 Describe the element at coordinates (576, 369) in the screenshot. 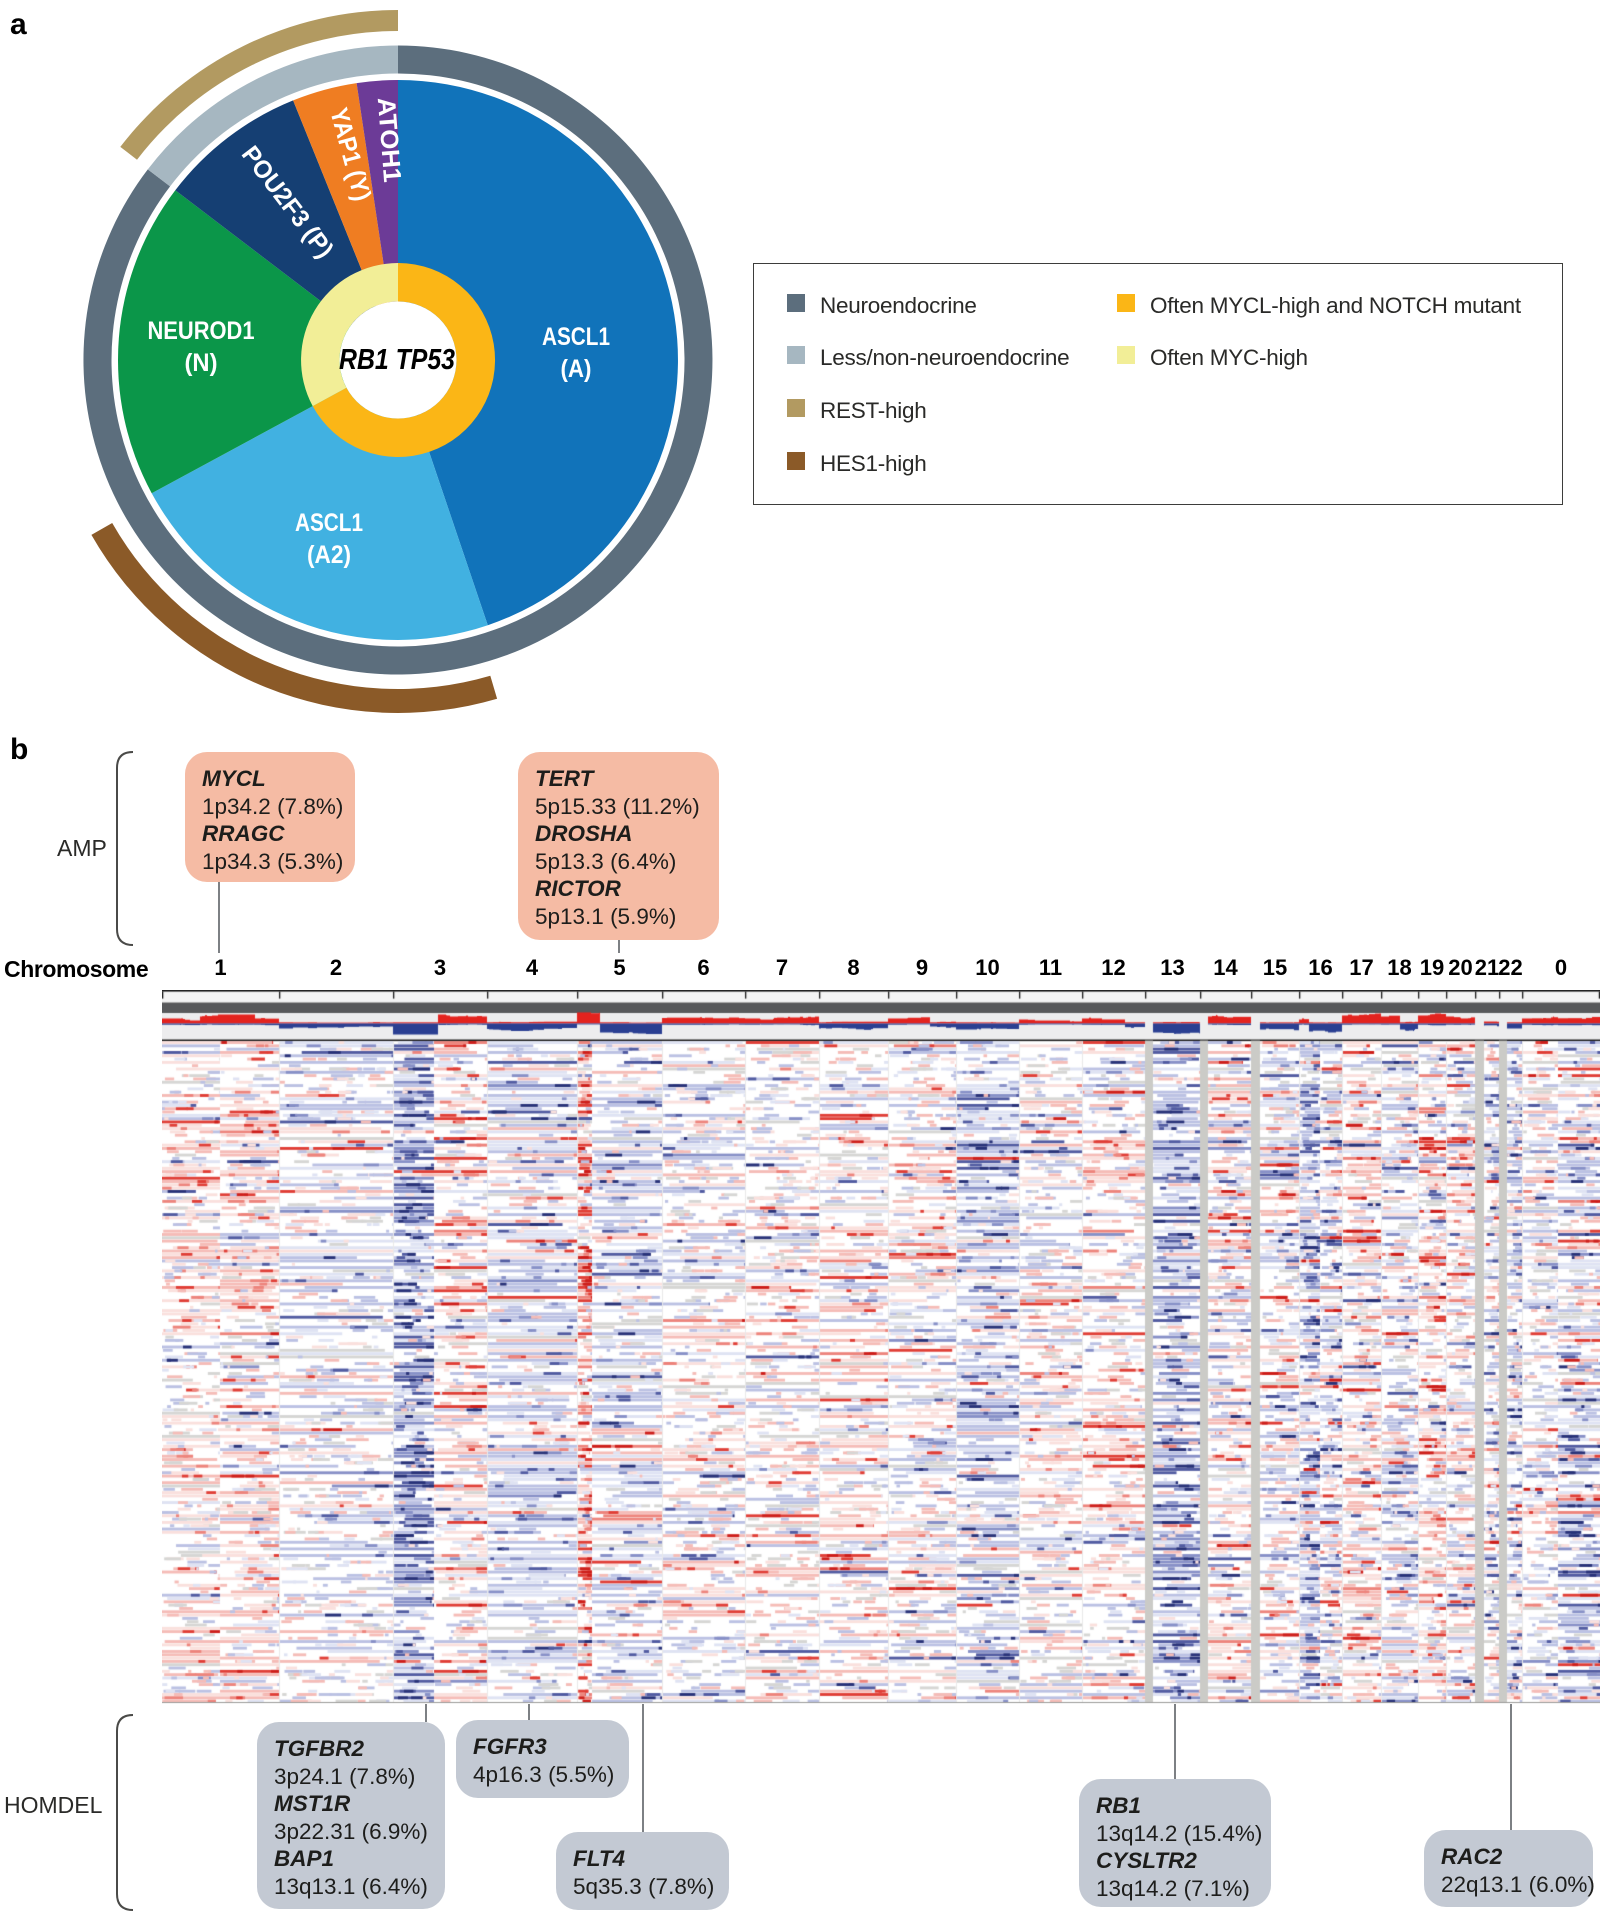

I see `svg-text: (A)` at that location.